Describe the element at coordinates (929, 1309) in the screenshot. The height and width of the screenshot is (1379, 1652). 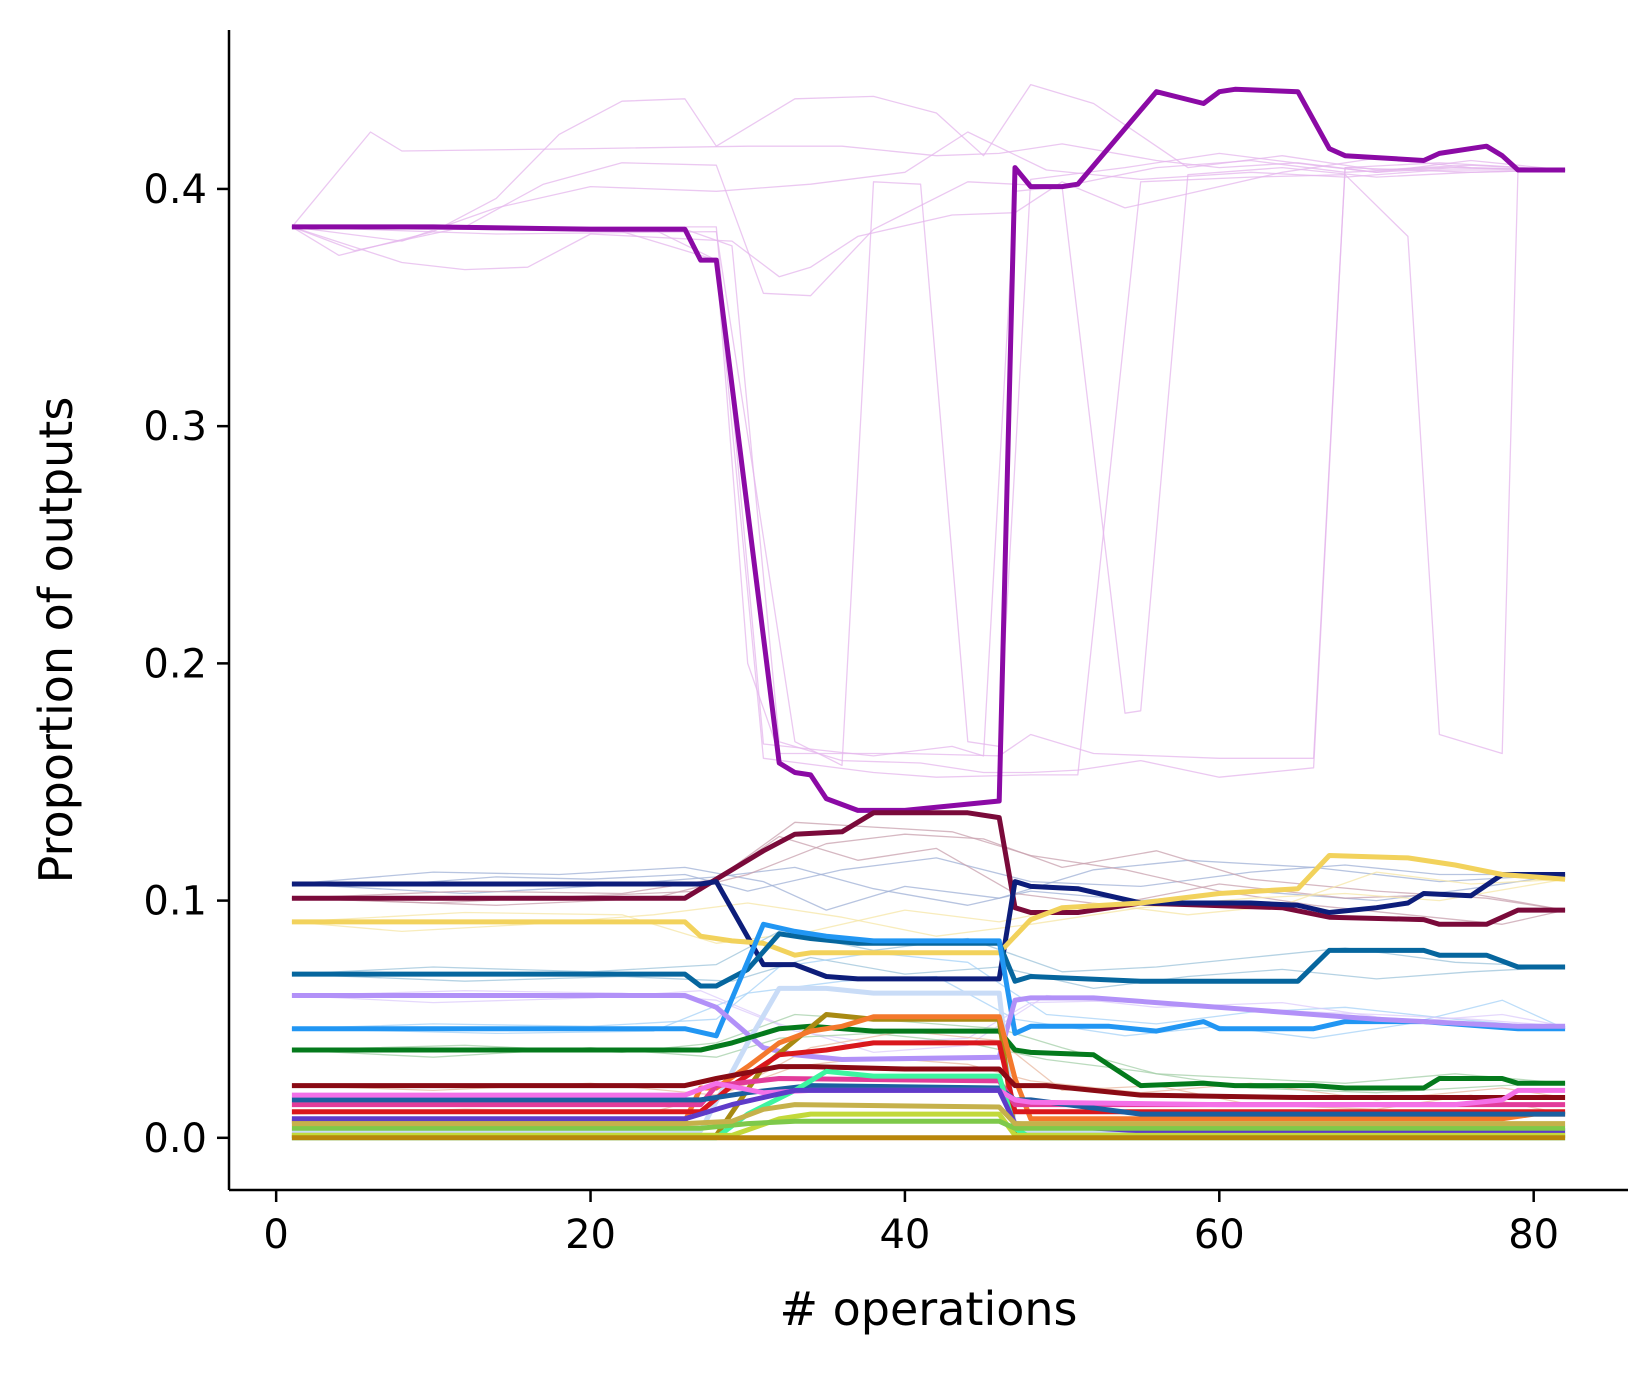
I see `x-axis-label: # operations` at that location.